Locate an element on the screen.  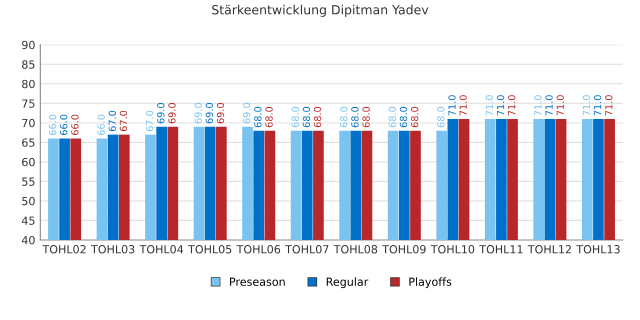
y-tick-label: 75 is located at coordinates (28, 103).